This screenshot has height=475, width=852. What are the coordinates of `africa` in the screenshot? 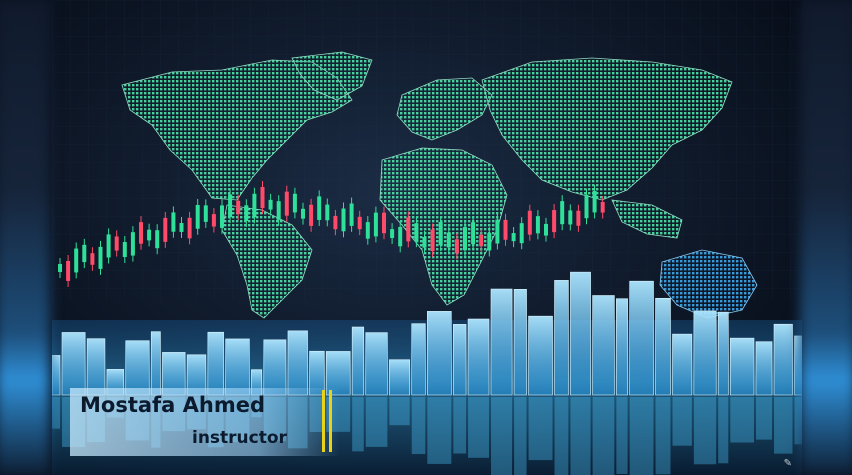 It's located at (443, 226).